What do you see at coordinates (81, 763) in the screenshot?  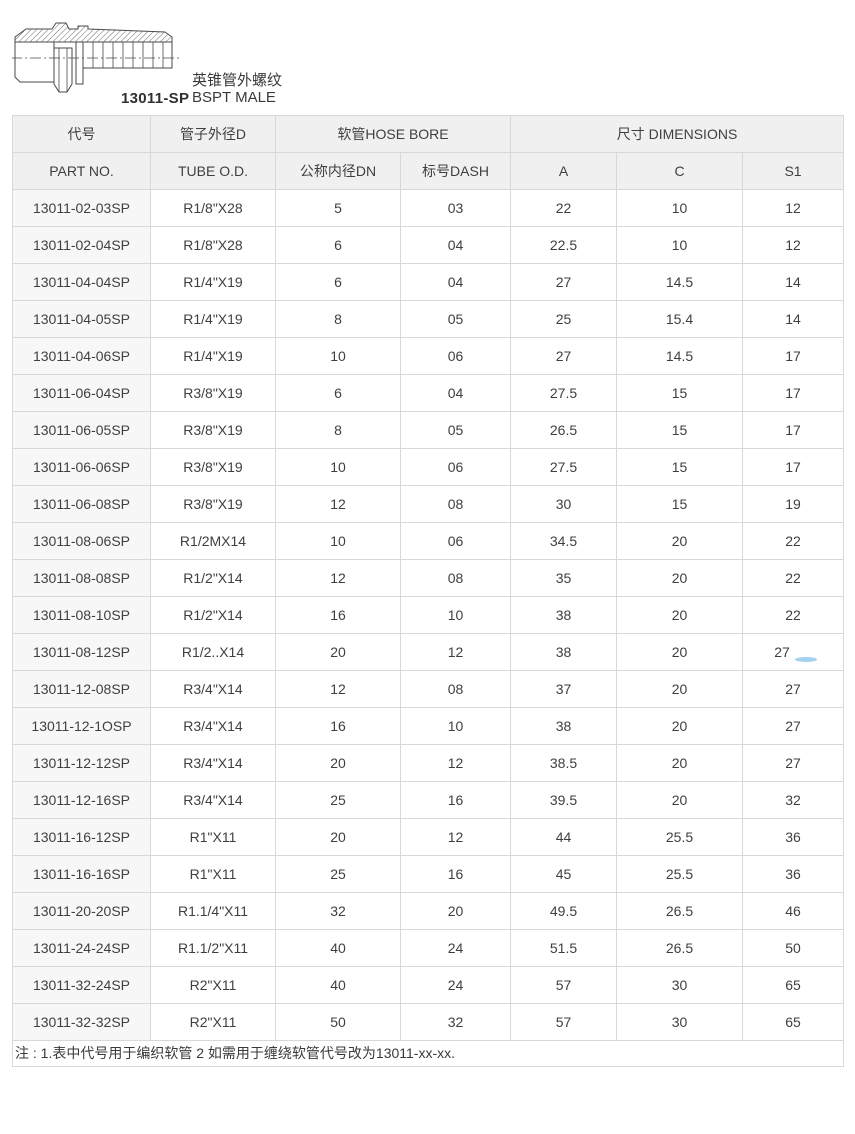 I see `cell-part-no: 13011-12-12SP` at bounding box center [81, 763].